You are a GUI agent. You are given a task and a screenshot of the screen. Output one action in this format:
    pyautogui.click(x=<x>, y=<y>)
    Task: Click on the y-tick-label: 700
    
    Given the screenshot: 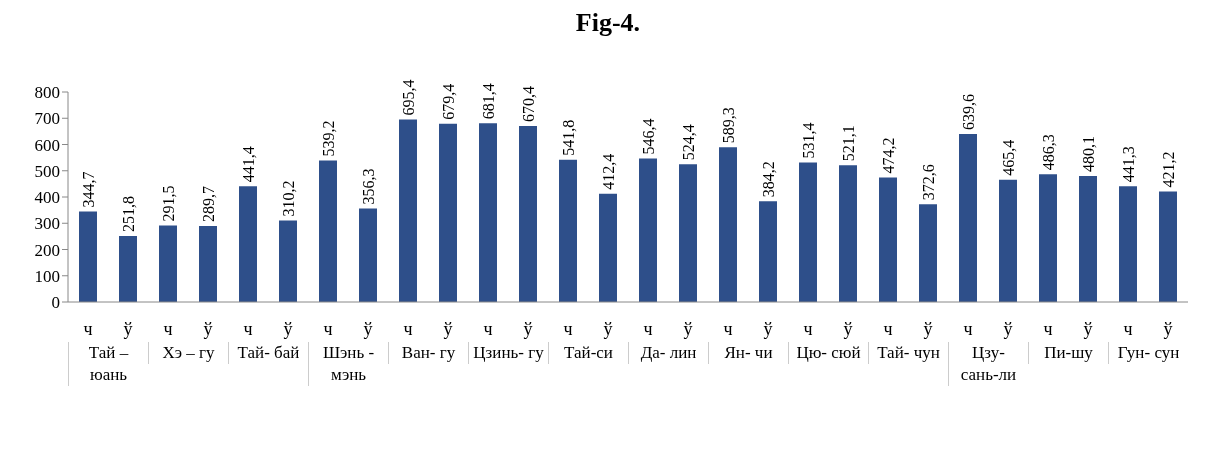 What is the action you would take?
    pyautogui.click(x=47, y=119)
    